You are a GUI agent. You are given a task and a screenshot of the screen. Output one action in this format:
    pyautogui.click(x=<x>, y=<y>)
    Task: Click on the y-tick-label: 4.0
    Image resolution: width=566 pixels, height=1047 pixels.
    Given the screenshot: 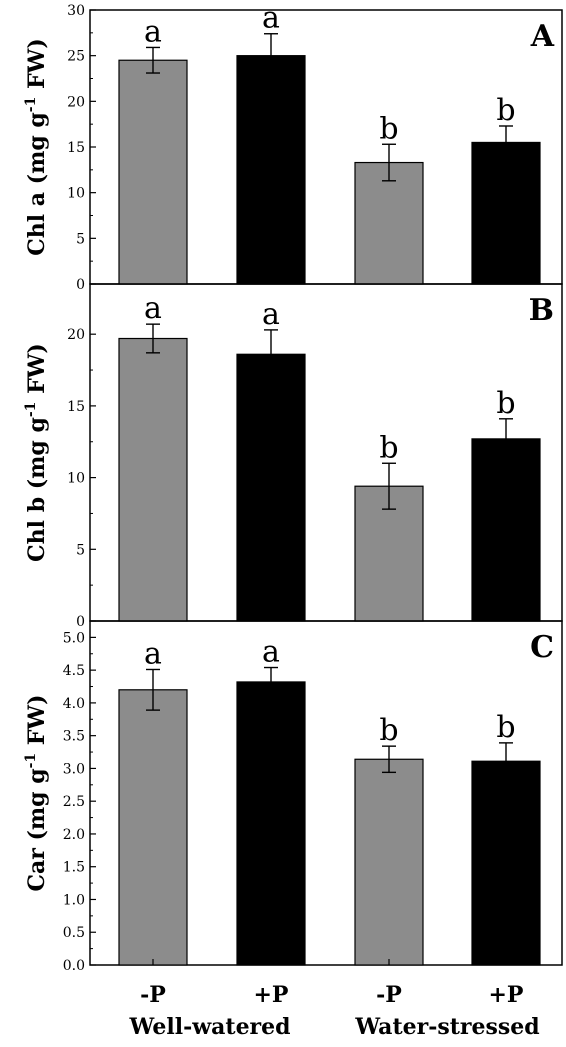 What is the action you would take?
    pyautogui.click(x=74, y=704)
    